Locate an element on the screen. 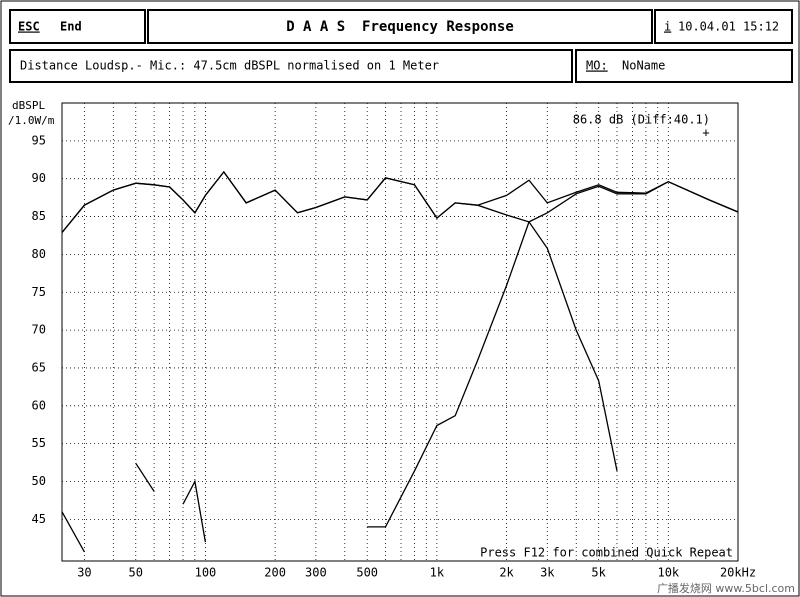 The image size is (800, 597). end-label: End is located at coordinates (71, 27).